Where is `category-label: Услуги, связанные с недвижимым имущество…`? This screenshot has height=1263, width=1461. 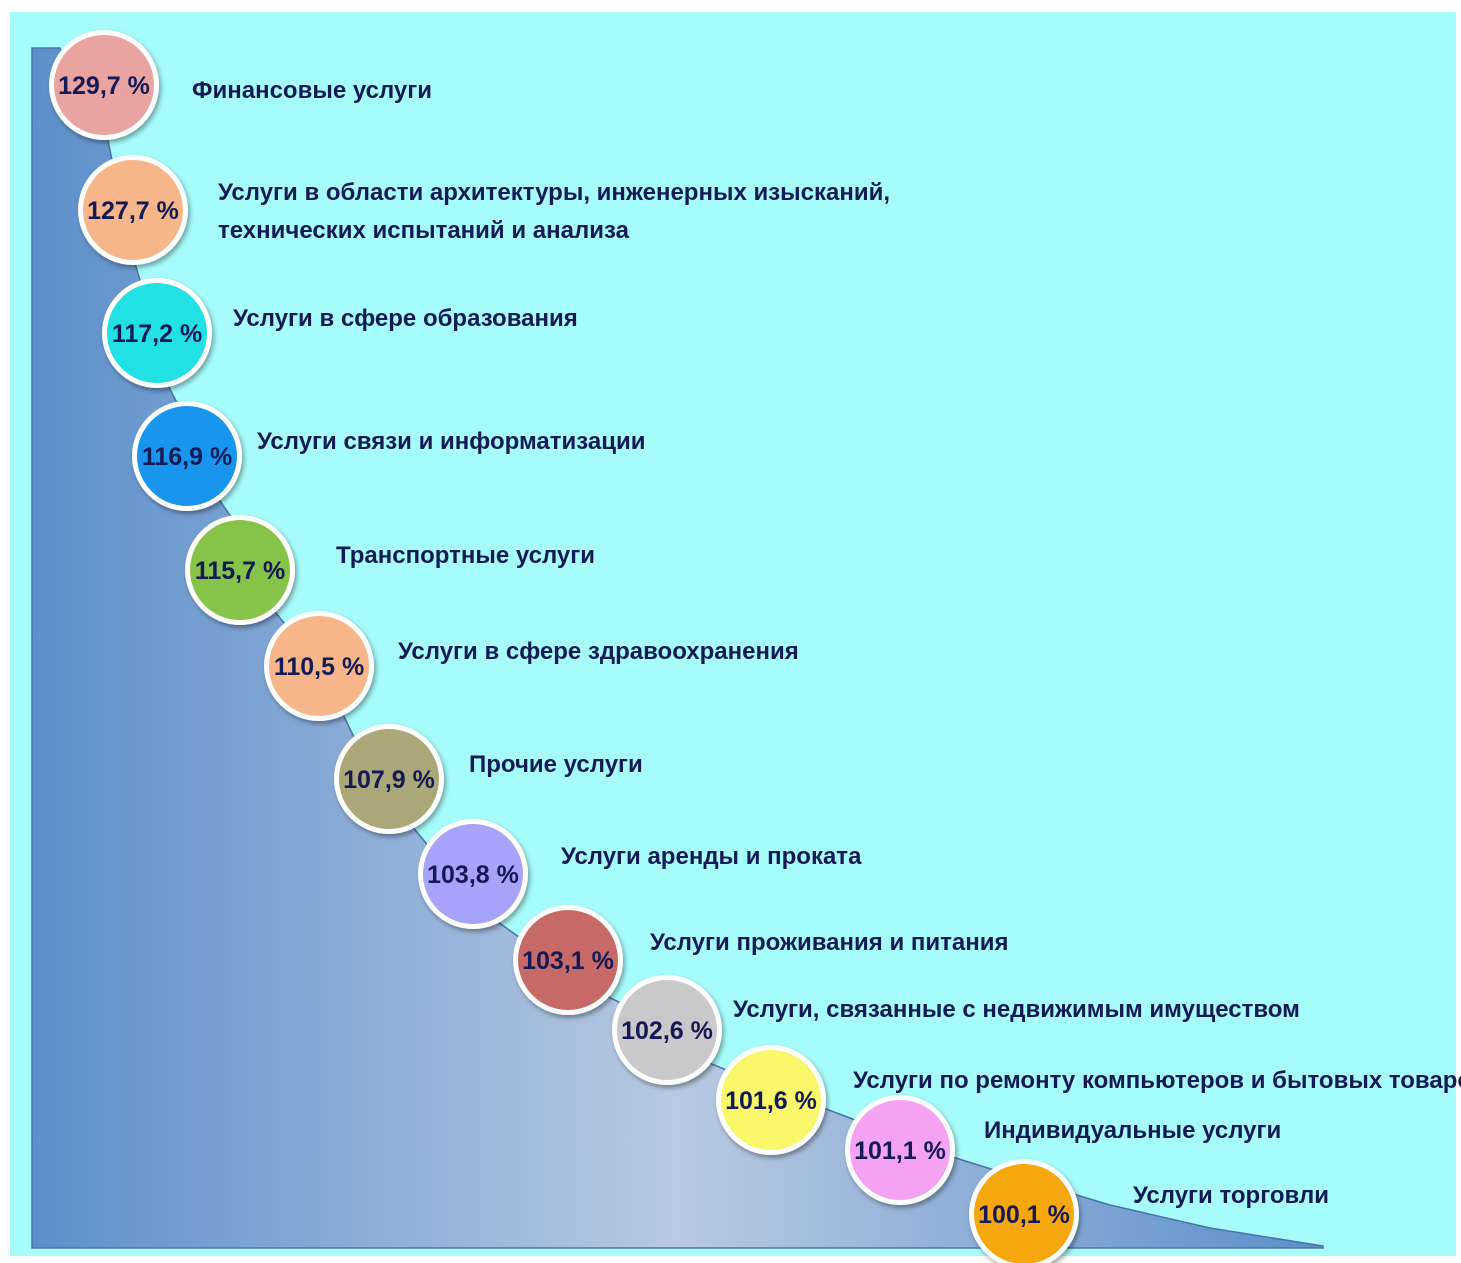 category-label: Услуги, связанные с недвижимым имущество… is located at coordinates (1016, 1009).